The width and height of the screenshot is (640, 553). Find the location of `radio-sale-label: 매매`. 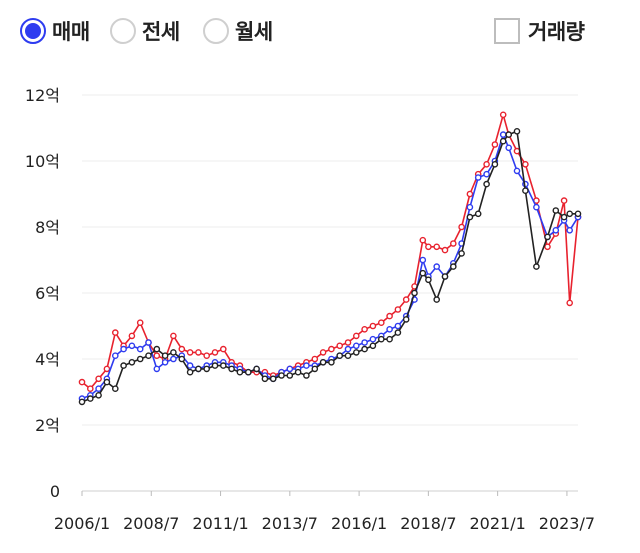

radio-sale-label: 매매 is located at coordinates (71, 32).